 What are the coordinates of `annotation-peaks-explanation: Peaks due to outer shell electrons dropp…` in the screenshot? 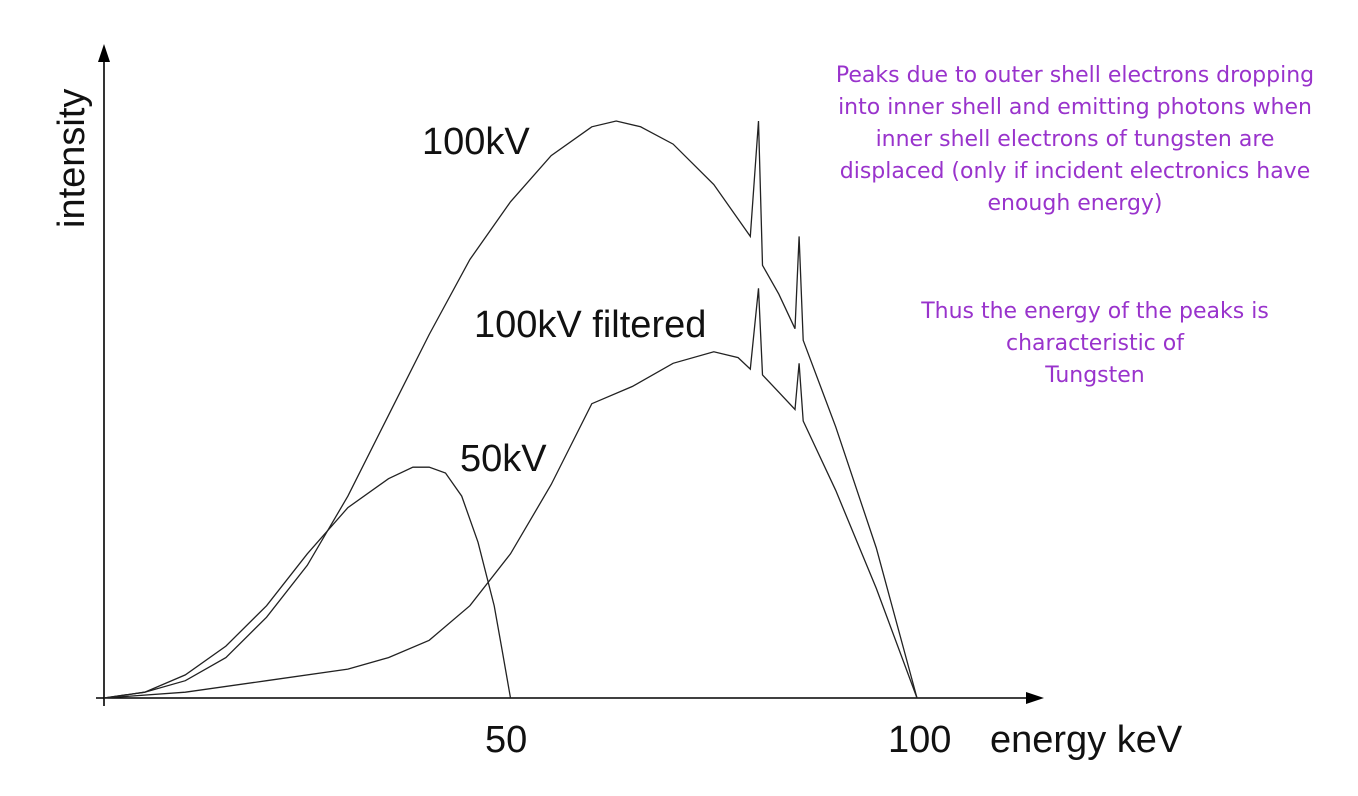 It's located at (1075, 140).